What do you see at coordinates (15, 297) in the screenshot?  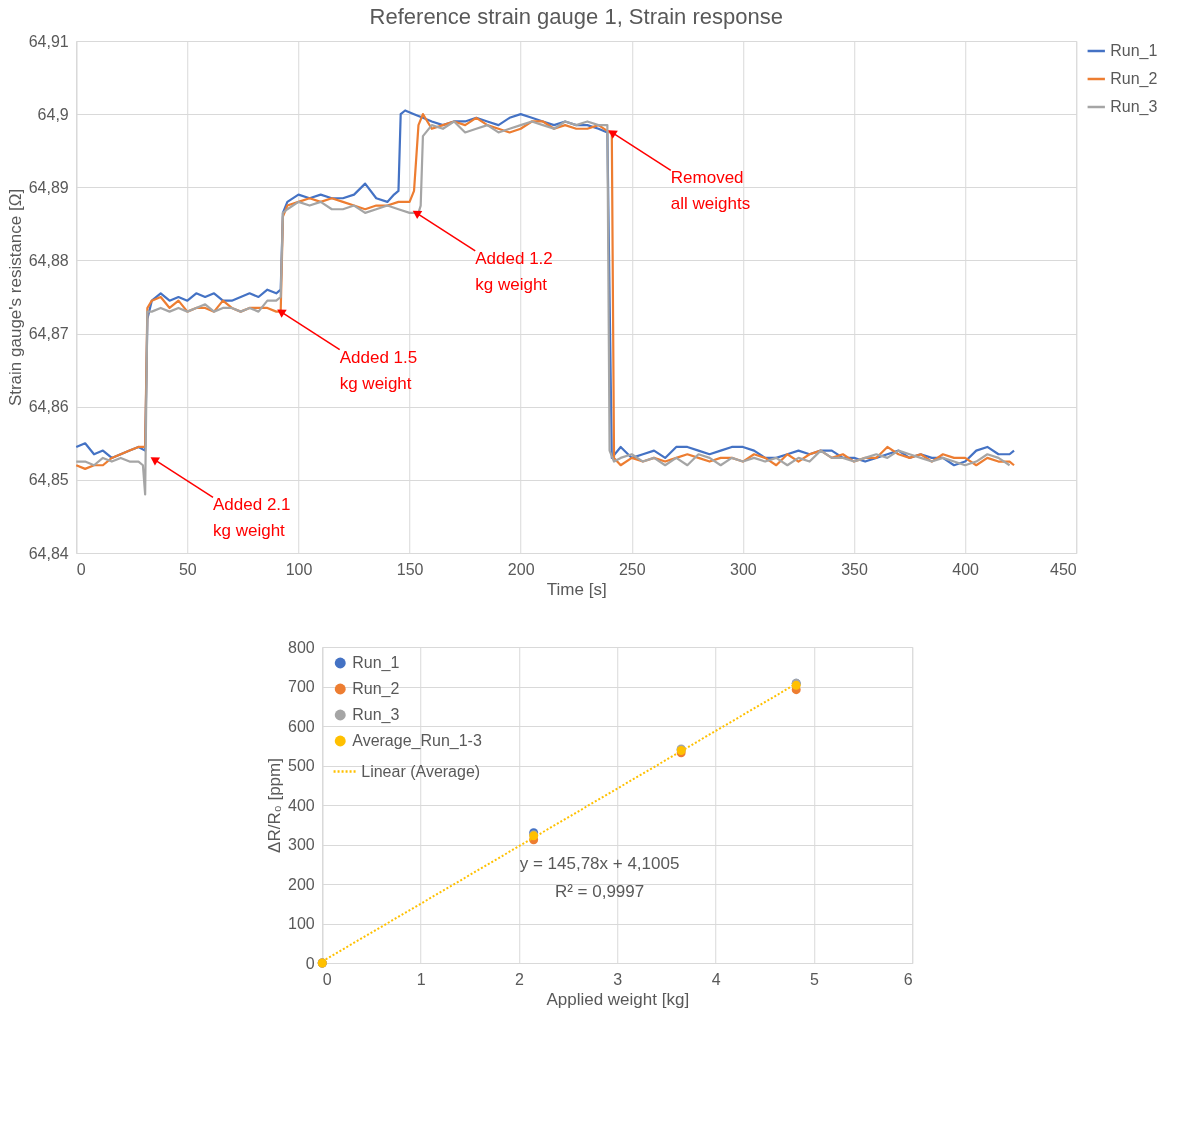 I see `y-axis-title: Strain gauge's resistance [Ω]` at bounding box center [15, 297].